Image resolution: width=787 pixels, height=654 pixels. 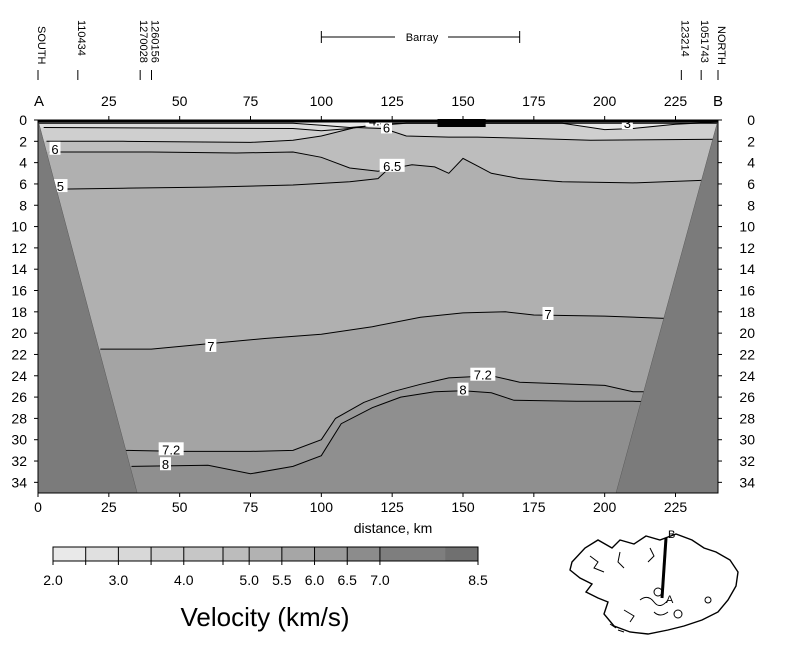 I want to click on y-tick-label-left: 22, so click(x=19, y=354).